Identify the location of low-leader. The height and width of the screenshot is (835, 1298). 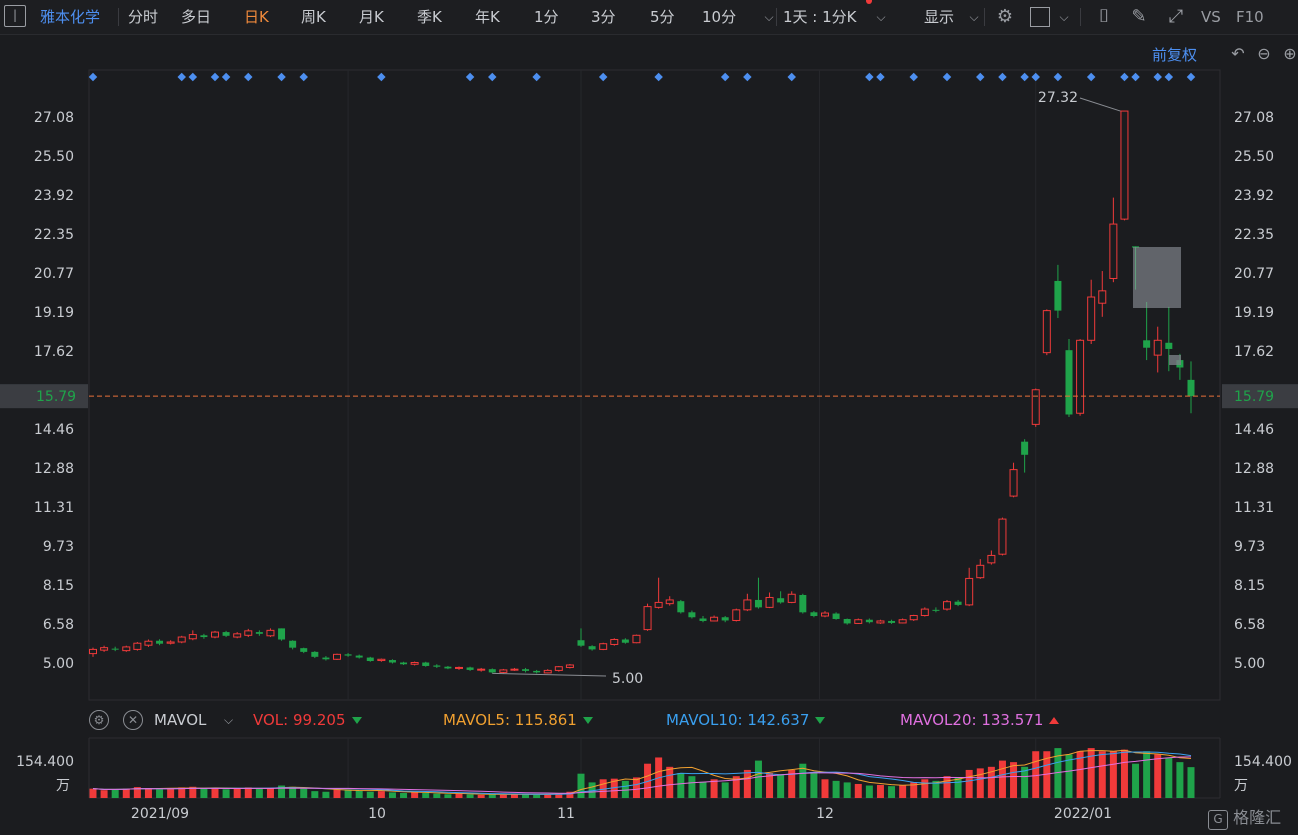
(549, 674).